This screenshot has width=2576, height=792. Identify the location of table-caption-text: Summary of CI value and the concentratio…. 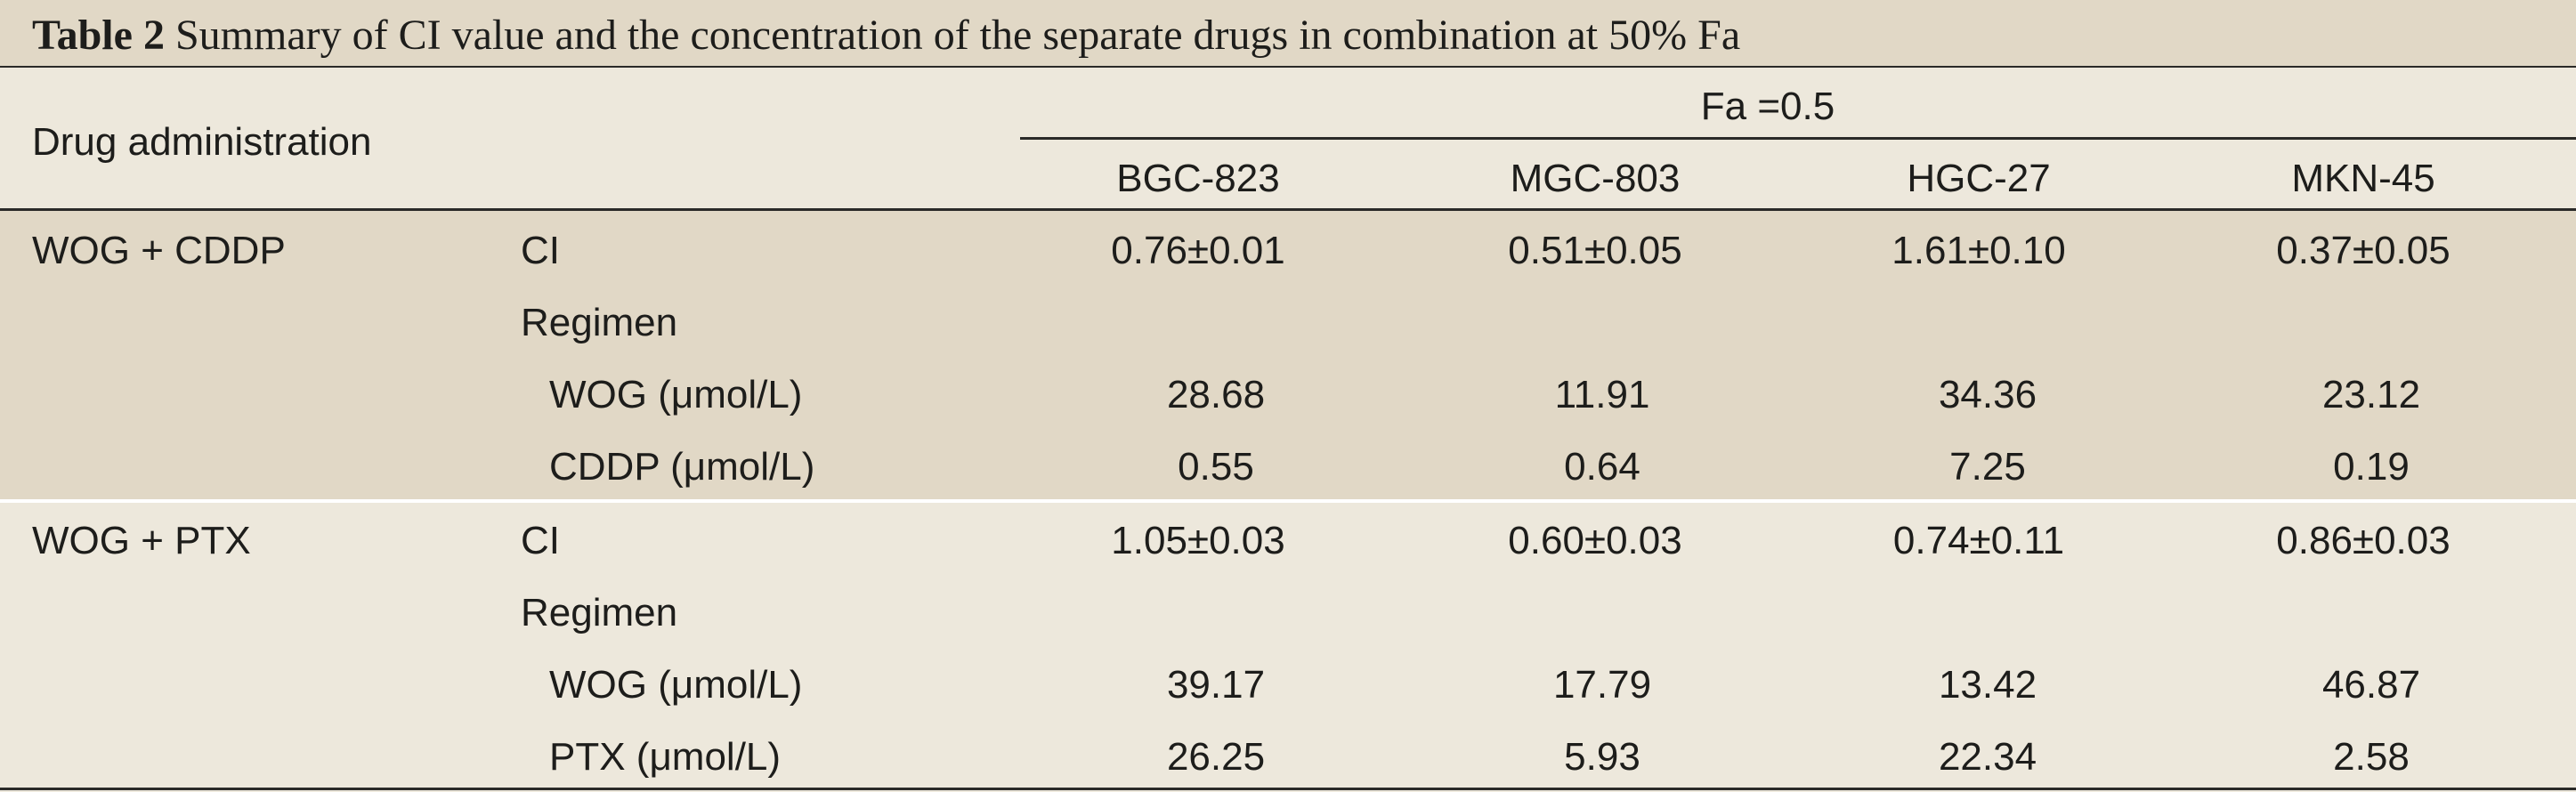
(958, 35).